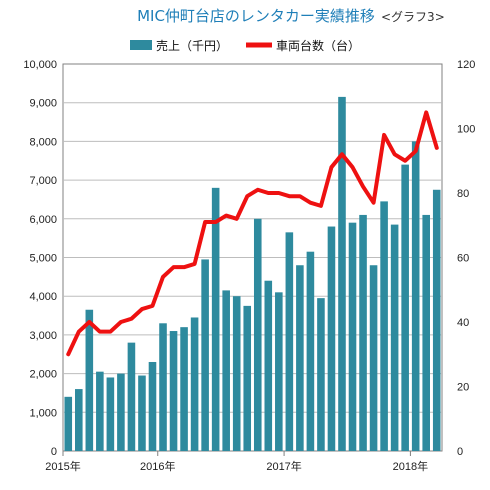 Image resolution: width=490 pixels, height=490 pixels. Describe the element at coordinates (463, 259) in the screenshot. I see `y-right-tick-label: 60` at that location.